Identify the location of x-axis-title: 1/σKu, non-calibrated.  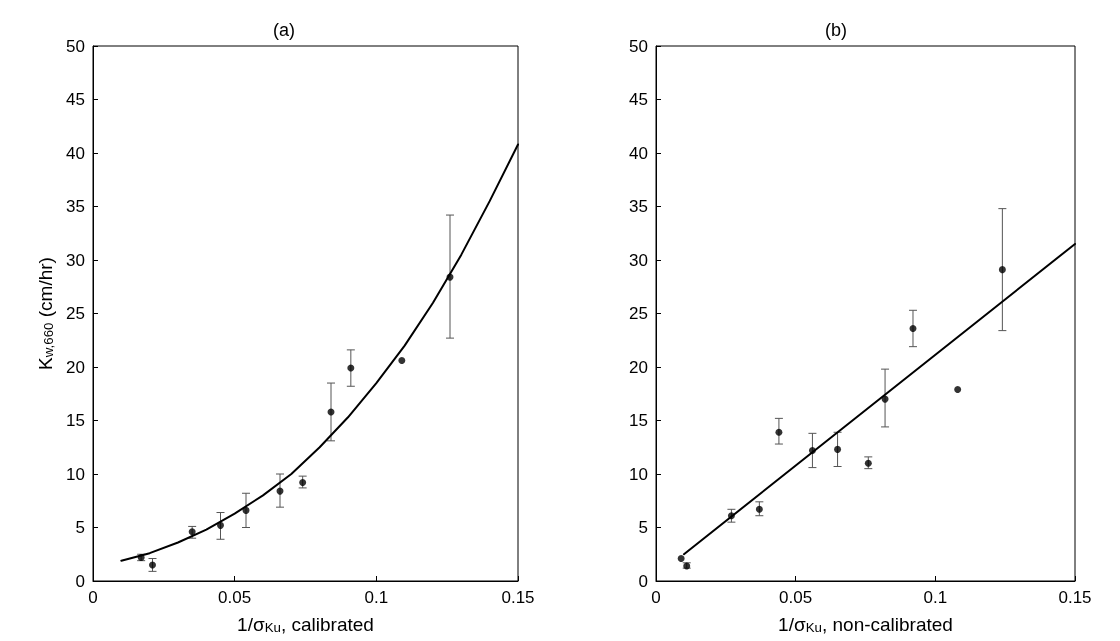
(865, 624).